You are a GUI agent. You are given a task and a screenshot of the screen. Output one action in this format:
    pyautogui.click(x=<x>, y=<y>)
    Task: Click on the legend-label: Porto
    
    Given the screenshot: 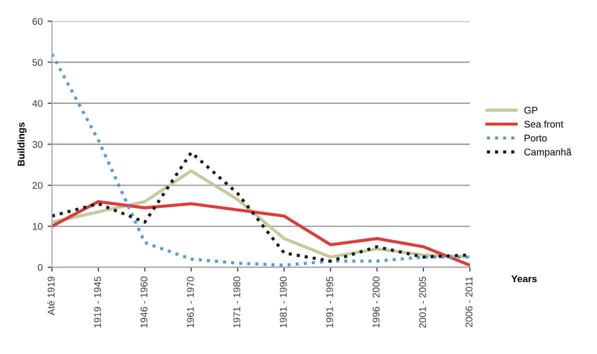 What is the action you would take?
    pyautogui.click(x=535, y=138)
    